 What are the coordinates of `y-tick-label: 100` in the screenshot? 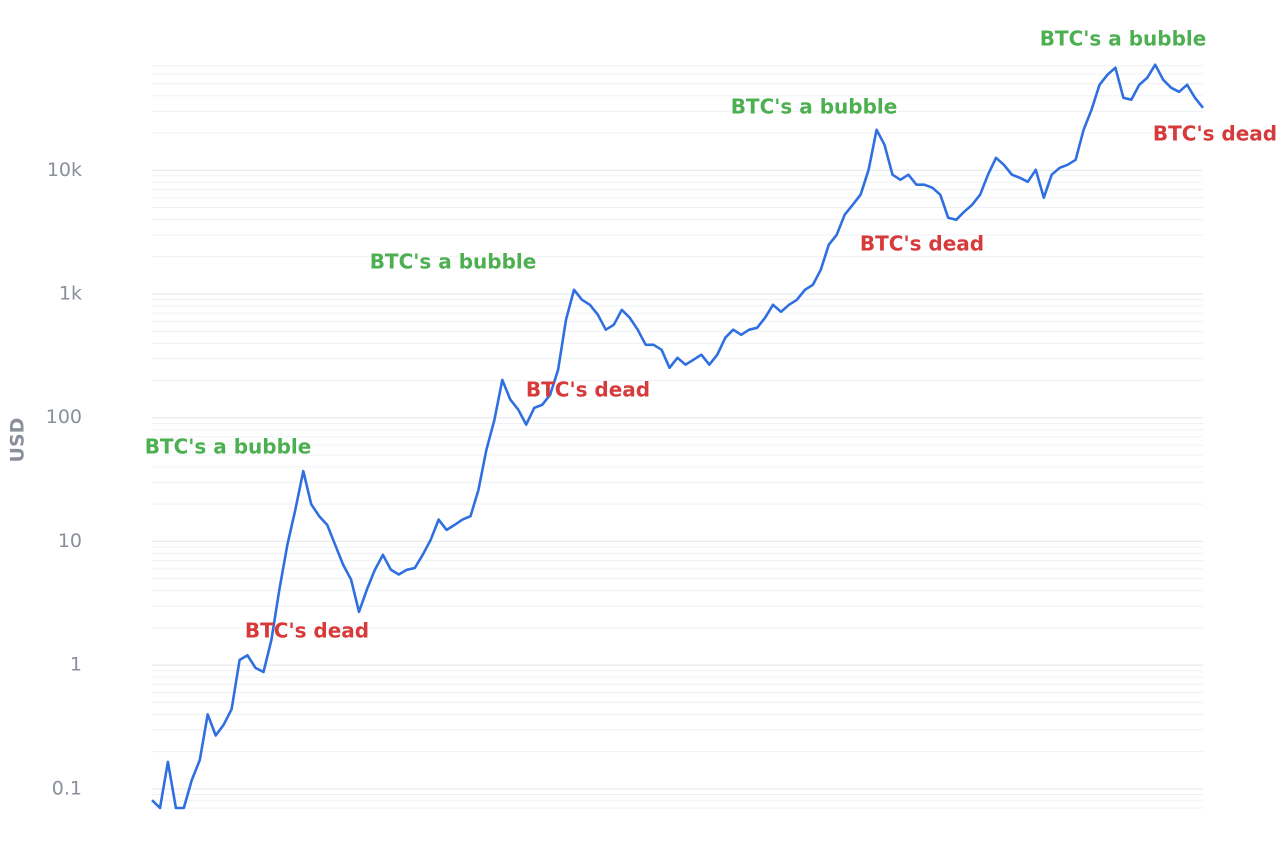 It's located at (64, 417).